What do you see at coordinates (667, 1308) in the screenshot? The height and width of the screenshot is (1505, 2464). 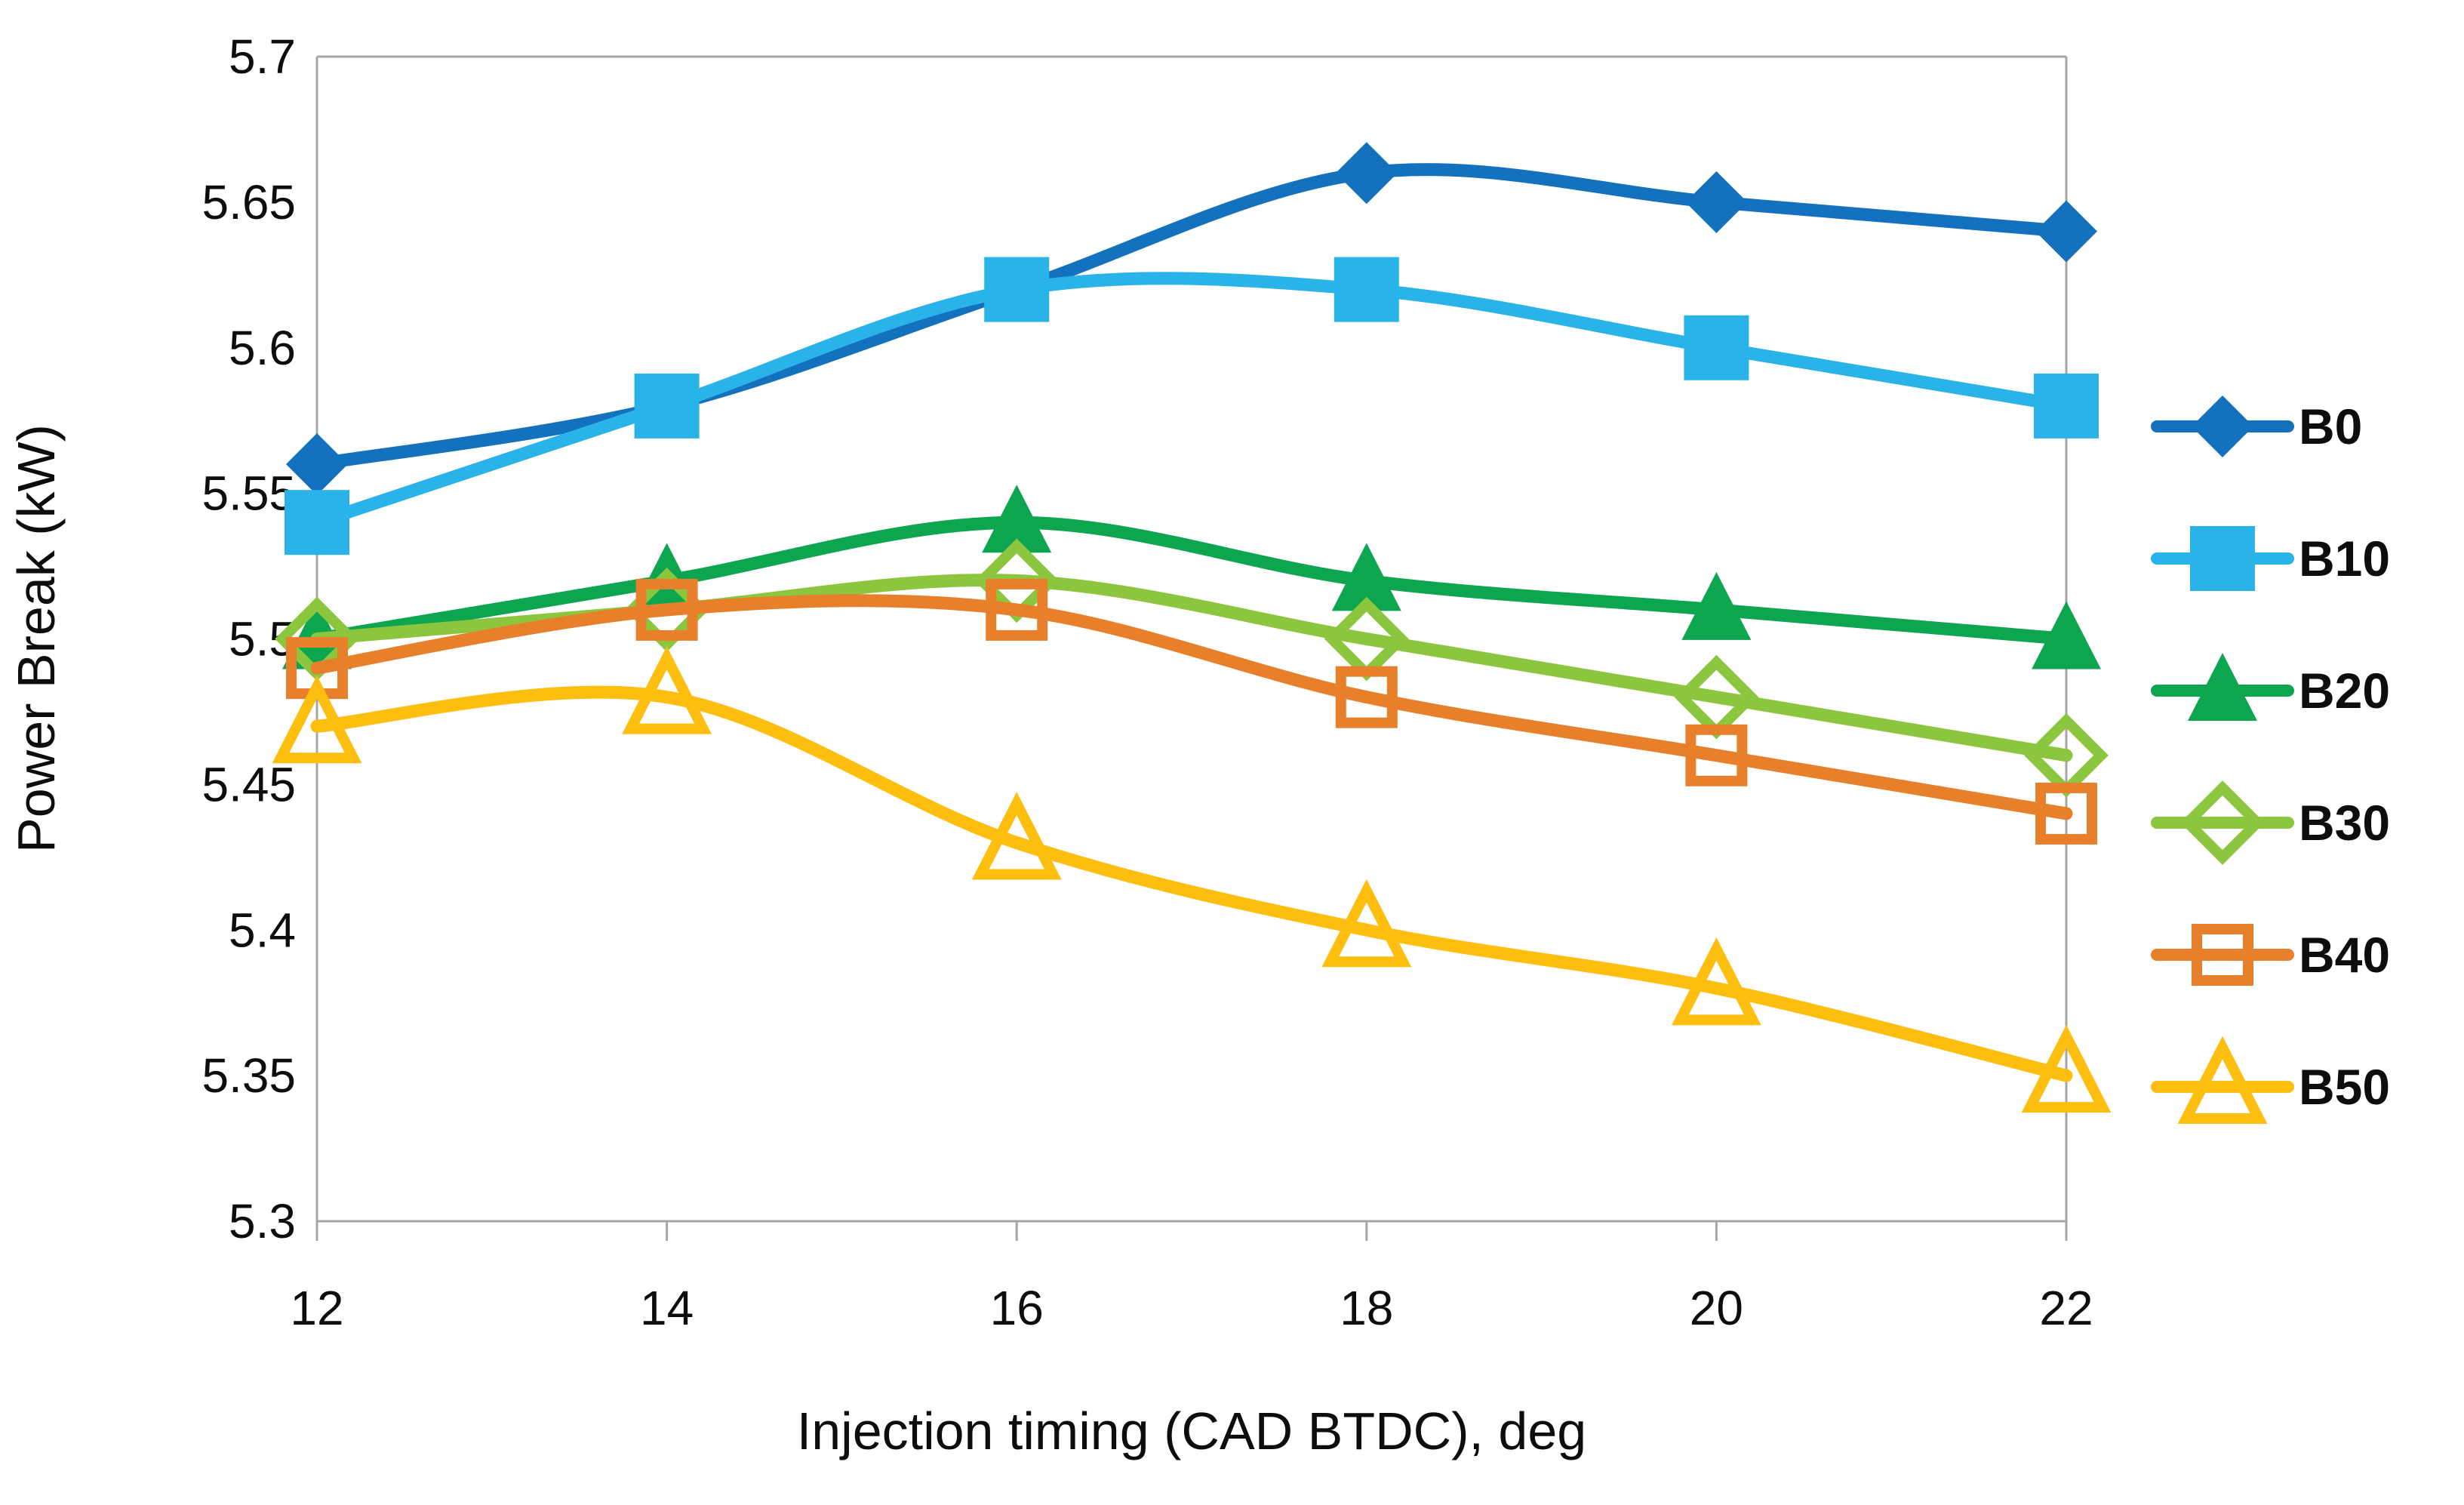 I see `x-tick-label: 14` at bounding box center [667, 1308].